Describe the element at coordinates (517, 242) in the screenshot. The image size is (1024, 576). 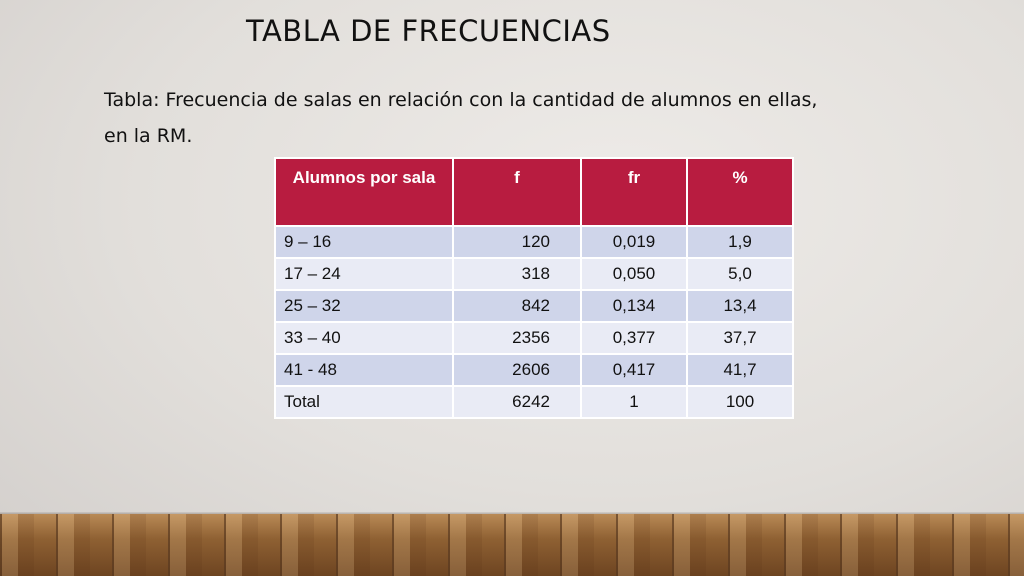
I see `cell-f: 120` at that location.